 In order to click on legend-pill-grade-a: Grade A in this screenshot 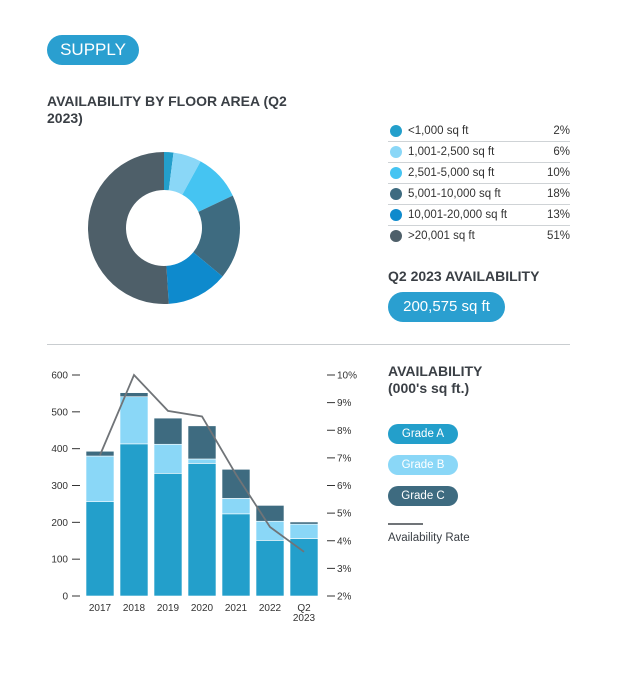, I will do `click(423, 434)`.